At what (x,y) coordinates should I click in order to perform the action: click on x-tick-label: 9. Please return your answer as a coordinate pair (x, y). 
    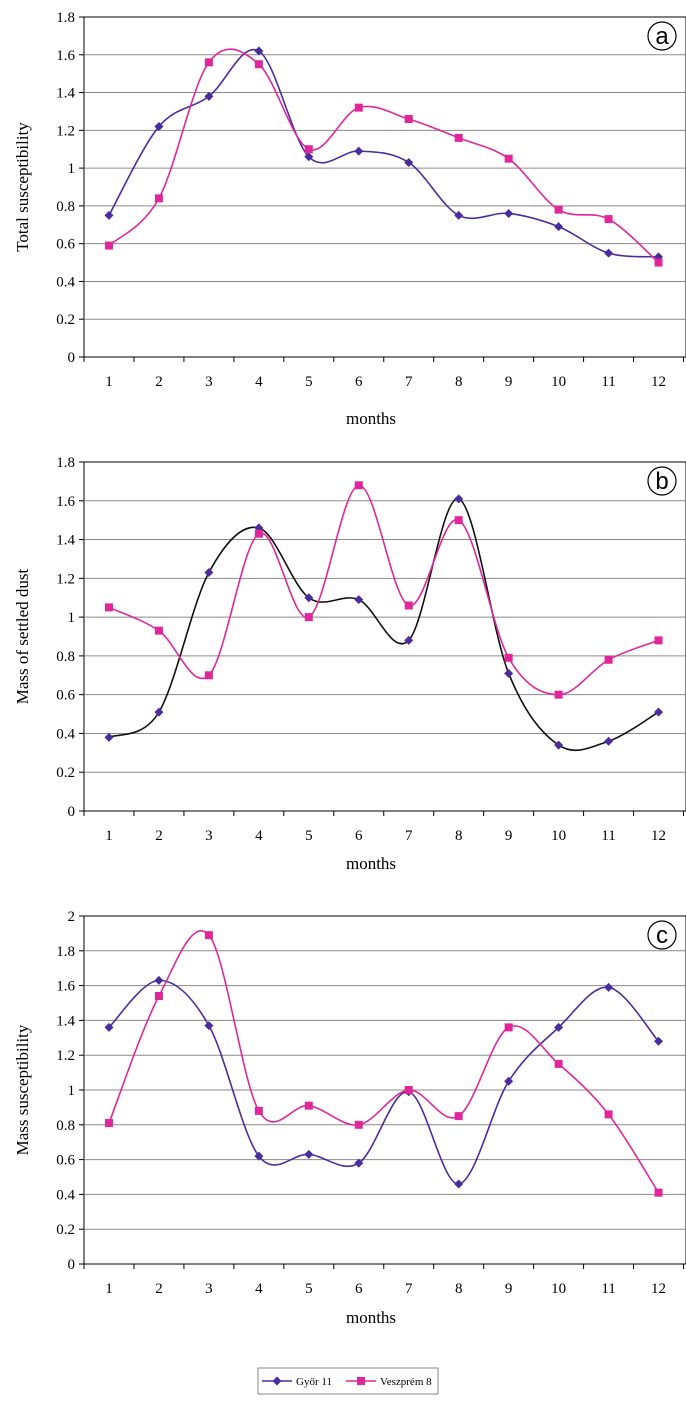
    Looking at the image, I should click on (509, 836).